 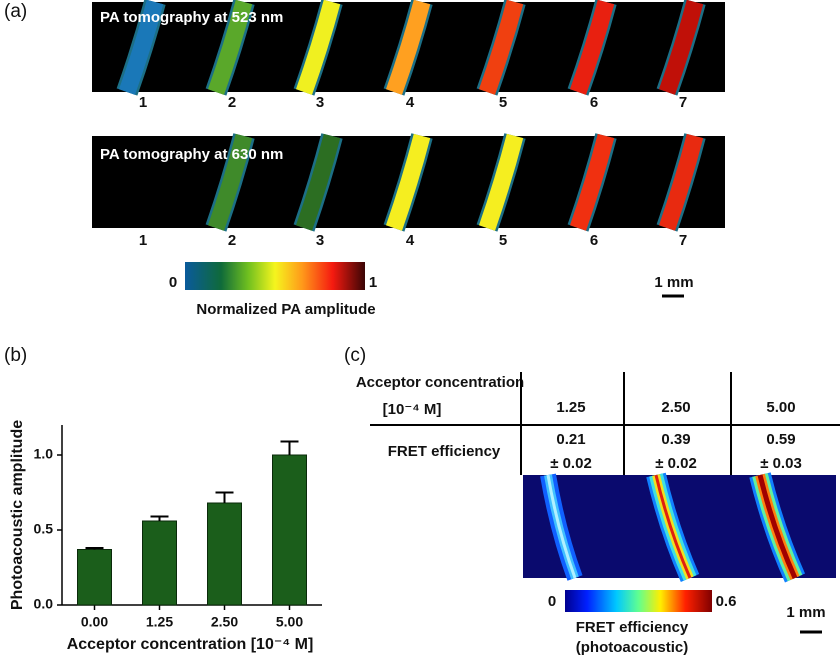 What do you see at coordinates (780, 407) in the screenshot?
I see `column-label: 5.00` at bounding box center [780, 407].